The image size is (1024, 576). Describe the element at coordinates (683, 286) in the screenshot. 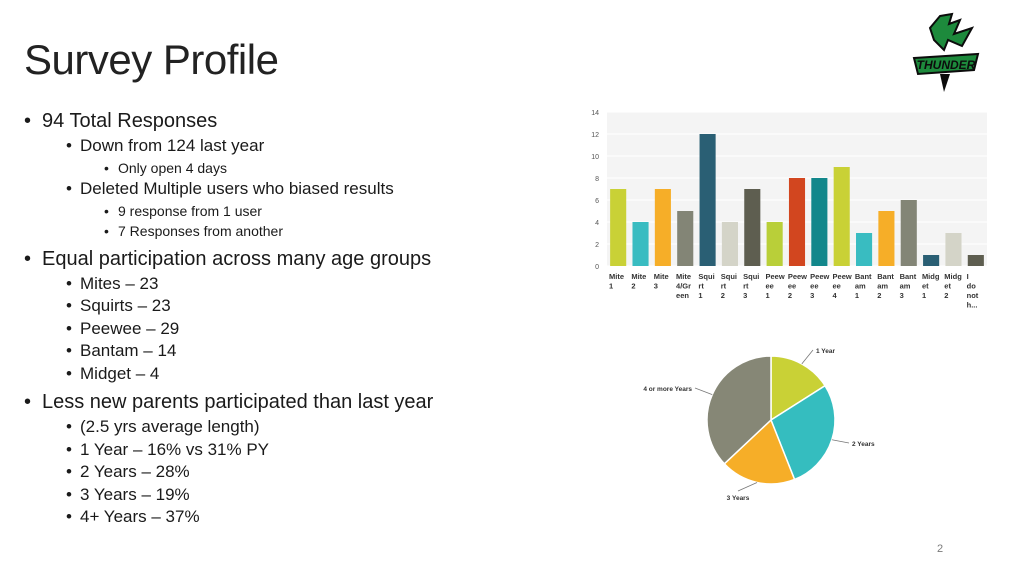

I see `x-tick-label: 4/Gr` at that location.